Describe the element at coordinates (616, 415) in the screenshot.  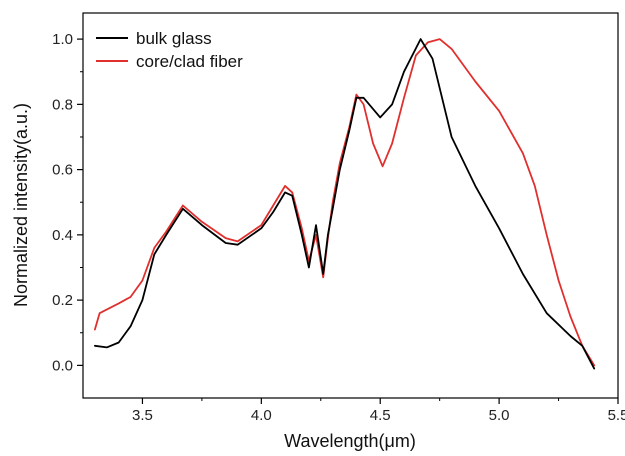
I see `x-tick-label: 5.5` at that location.